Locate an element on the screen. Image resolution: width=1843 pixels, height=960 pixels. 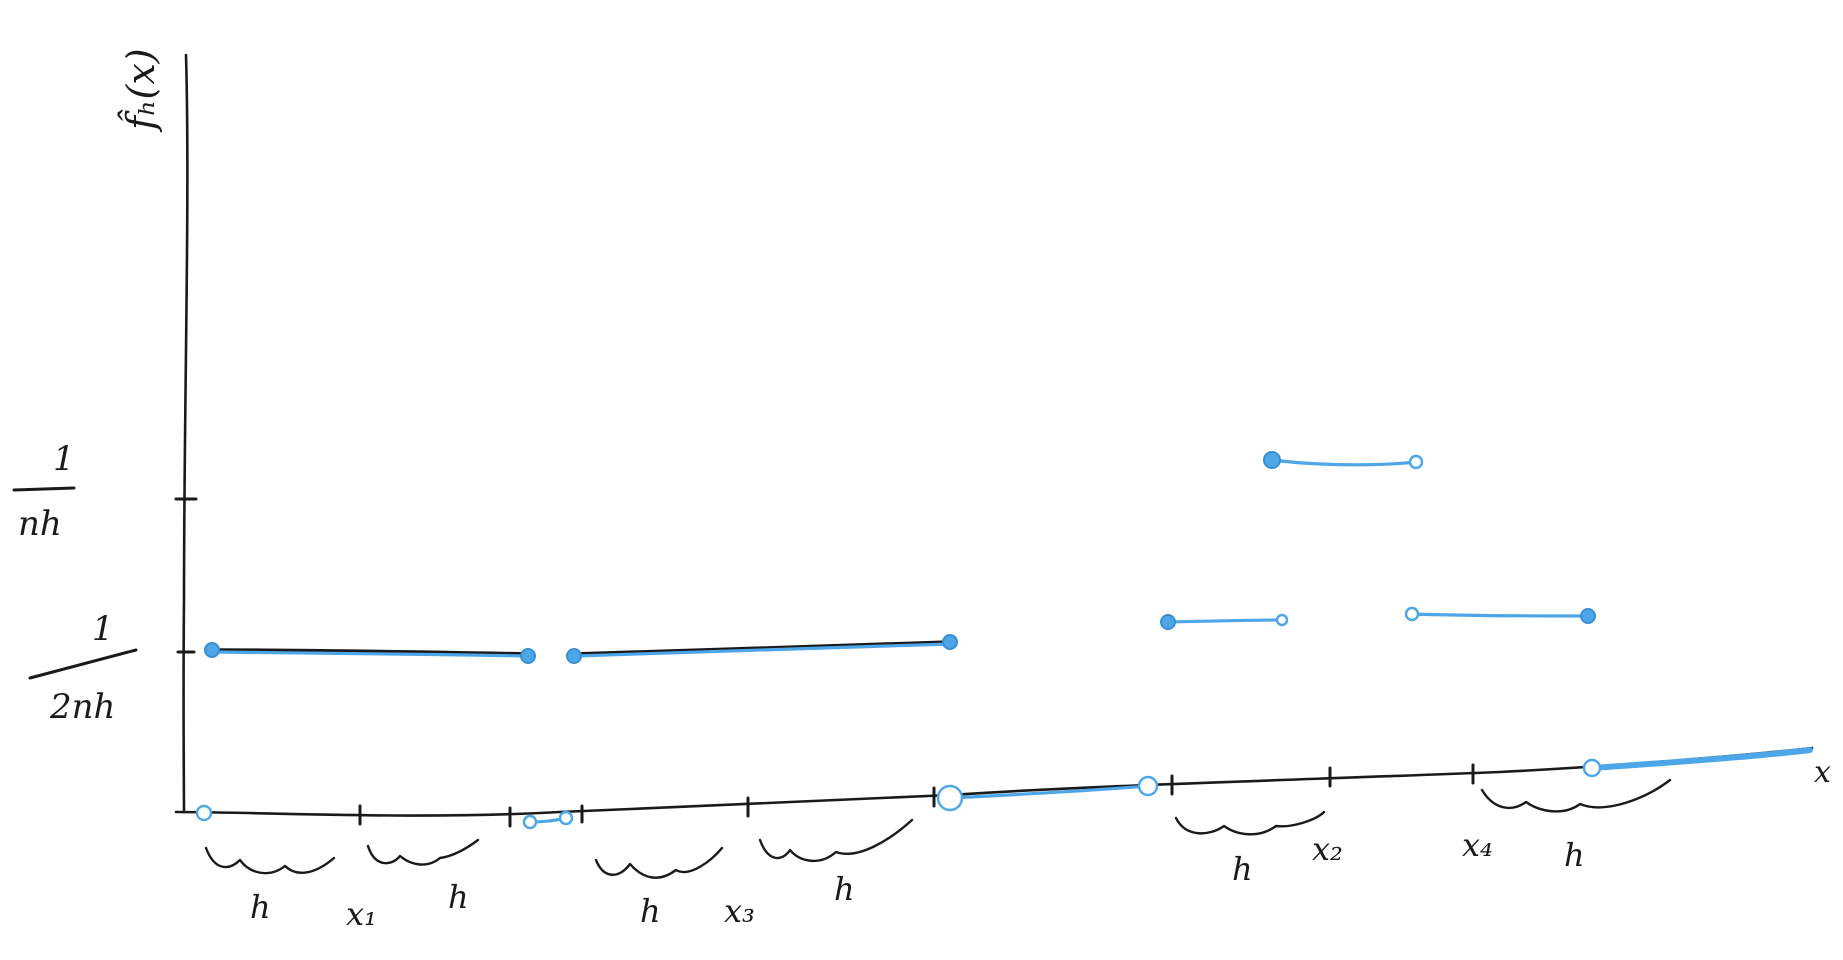
tick-high-numerator: 1 is located at coordinates (64, 459).